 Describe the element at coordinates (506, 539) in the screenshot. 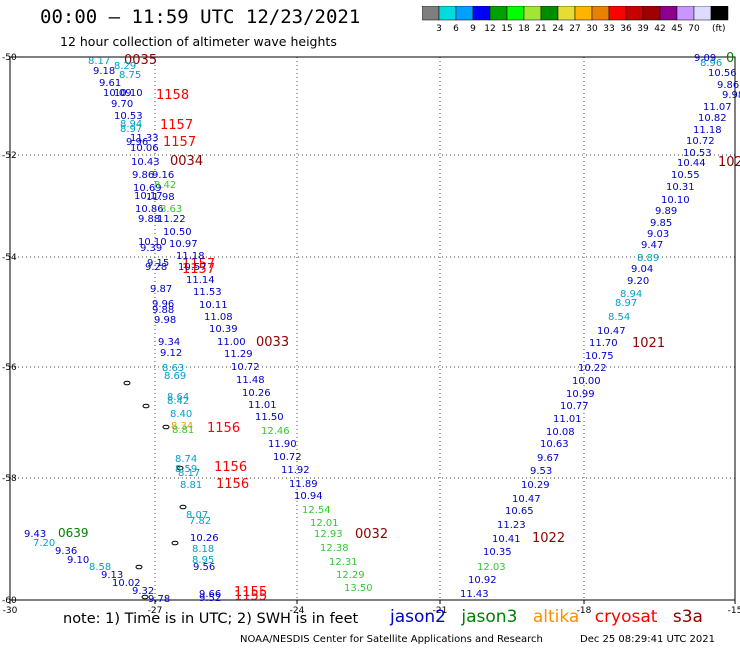

I see `wave-height-value: 10.41` at that location.